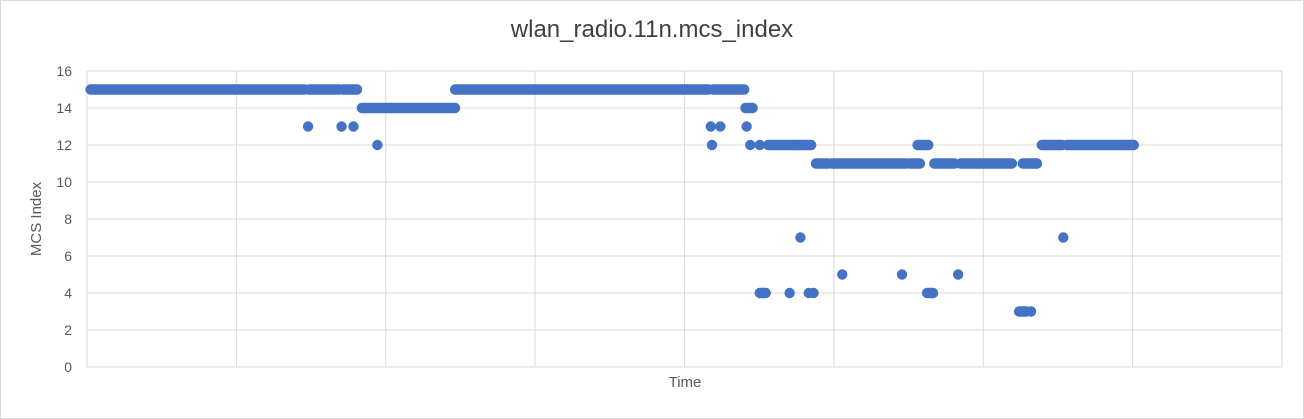 Image resolution: width=1304 pixels, height=419 pixels. I want to click on x-axis-label: Time, so click(685, 382).